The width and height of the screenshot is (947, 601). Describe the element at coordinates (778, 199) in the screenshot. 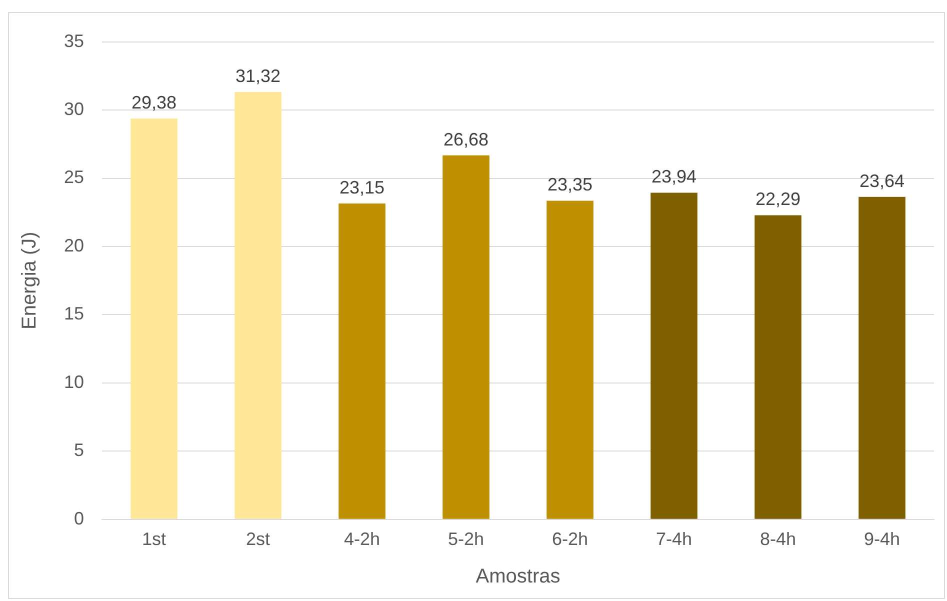

I see `data-label: 22,29` at that location.